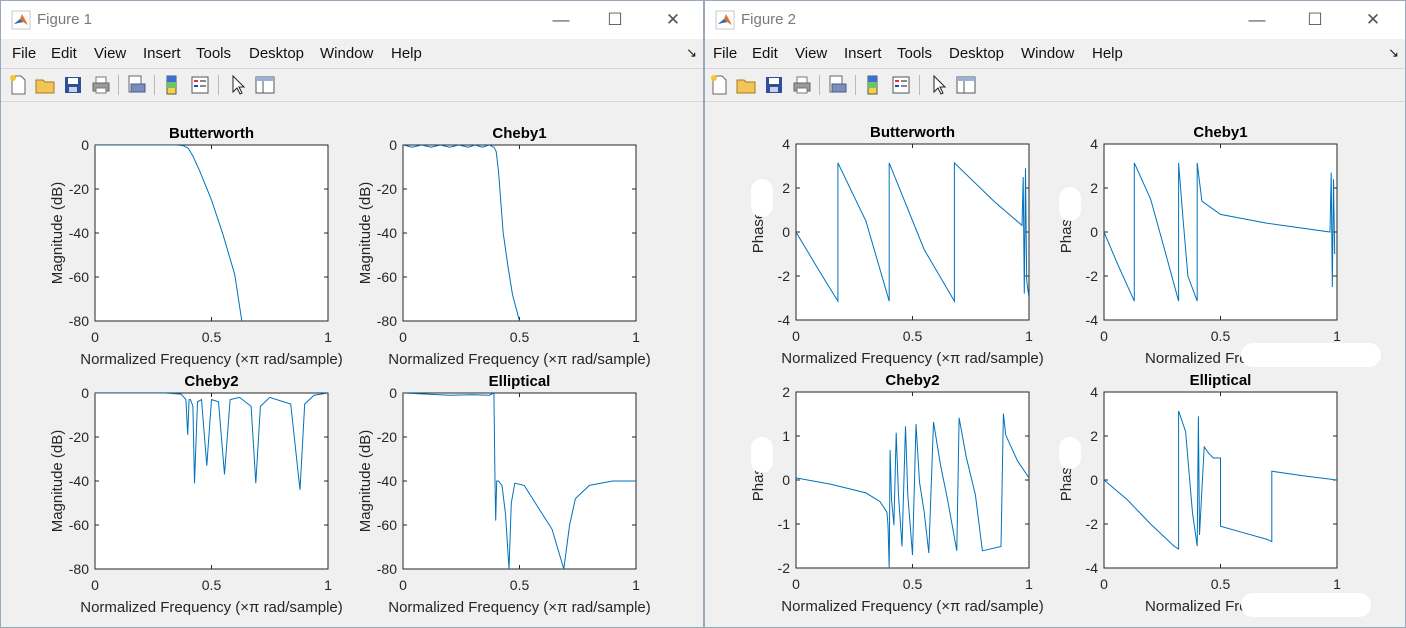  What do you see at coordinates (1055, 20) in the screenshot?
I see `title-bar: Figure 2 — ☐ ✕` at bounding box center [1055, 20].